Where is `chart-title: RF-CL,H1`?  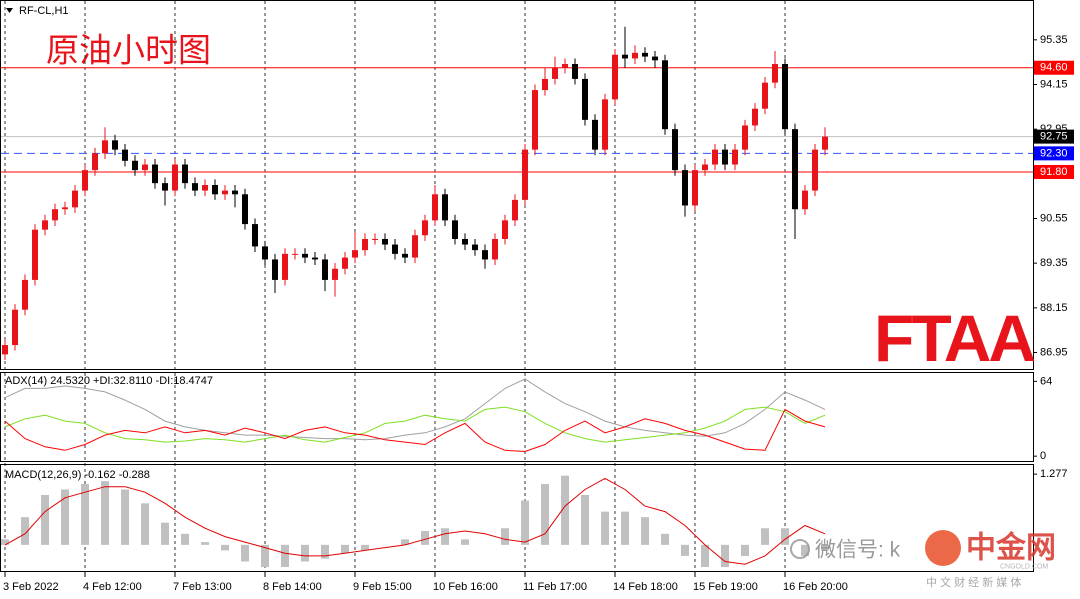
chart-title: RF-CL,H1 is located at coordinates (44, 11).